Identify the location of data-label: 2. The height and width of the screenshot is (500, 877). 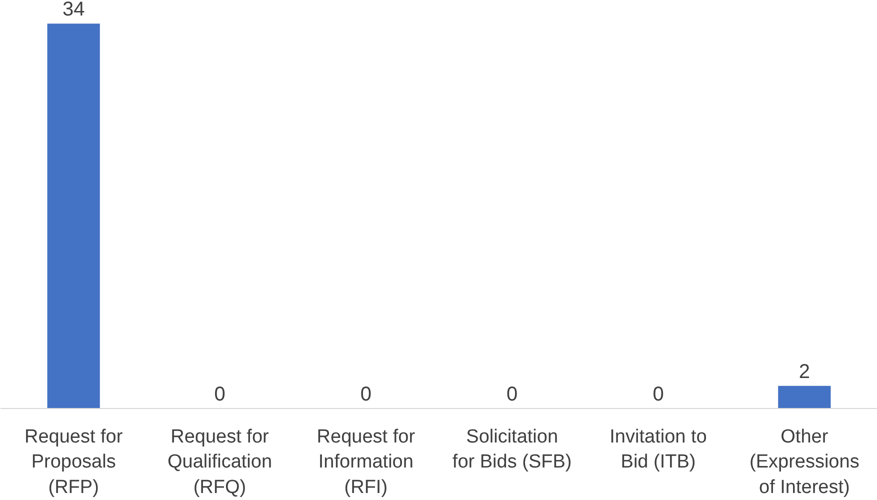
(804, 371).